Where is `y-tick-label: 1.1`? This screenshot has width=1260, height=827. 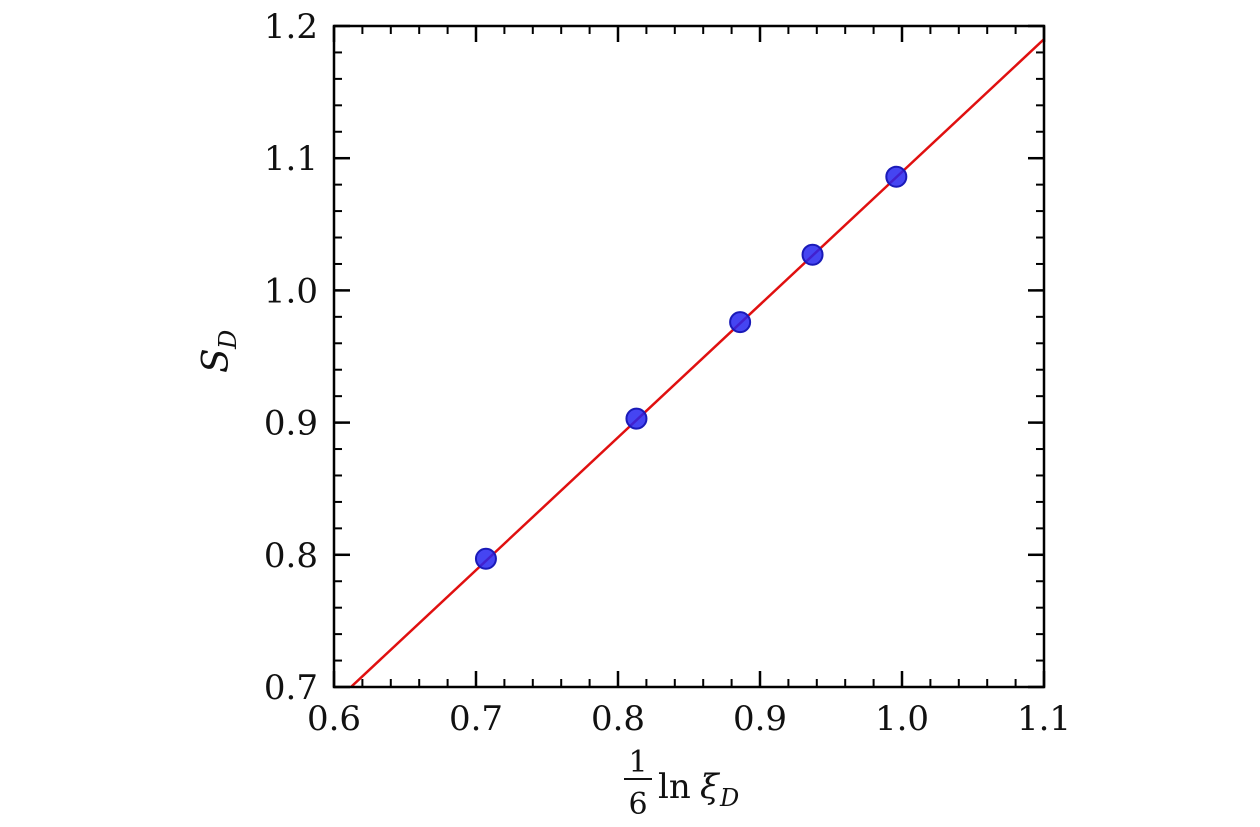 y-tick-label: 1.1 is located at coordinates (291, 159).